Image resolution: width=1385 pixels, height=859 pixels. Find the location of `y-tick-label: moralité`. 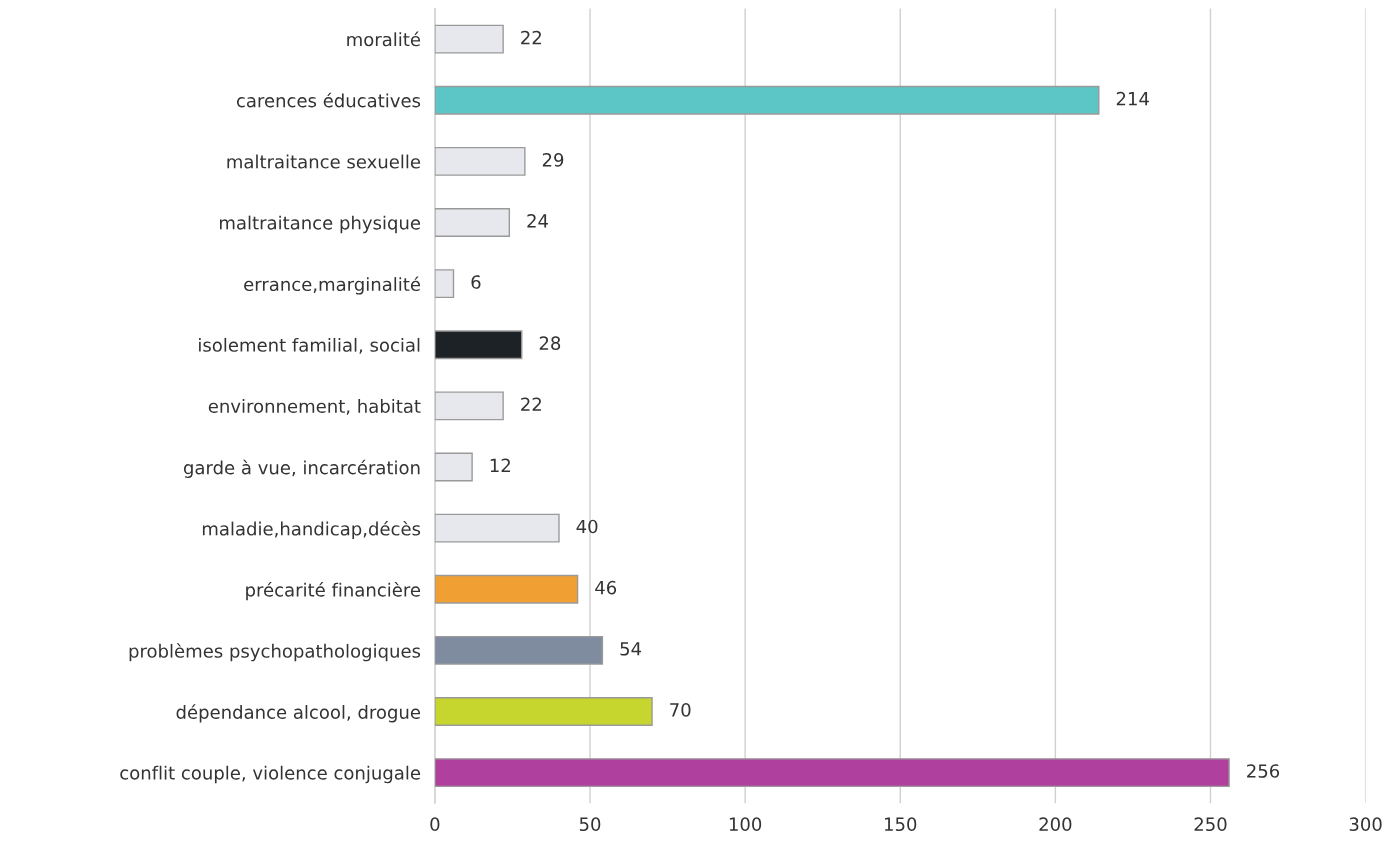

y-tick-label: moralité is located at coordinates (384, 39).